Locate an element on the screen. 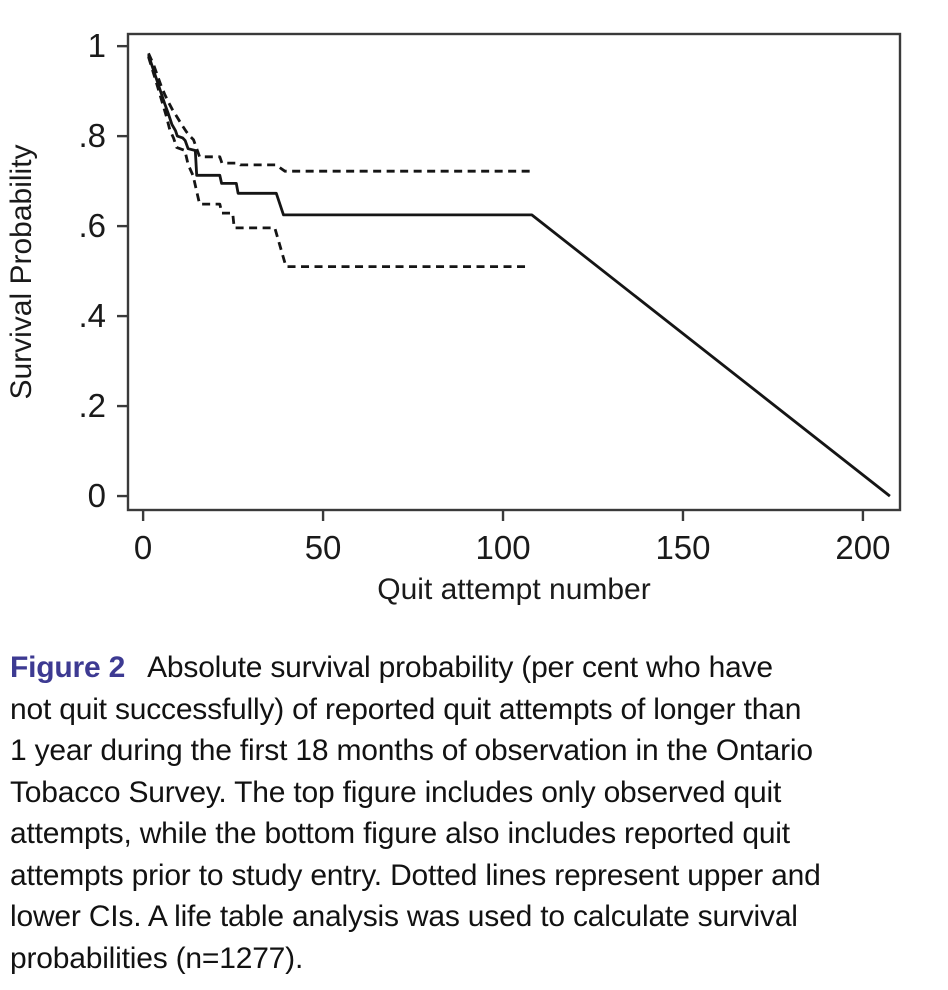  y-axis-title: Survival Probability is located at coordinates (21, 271).